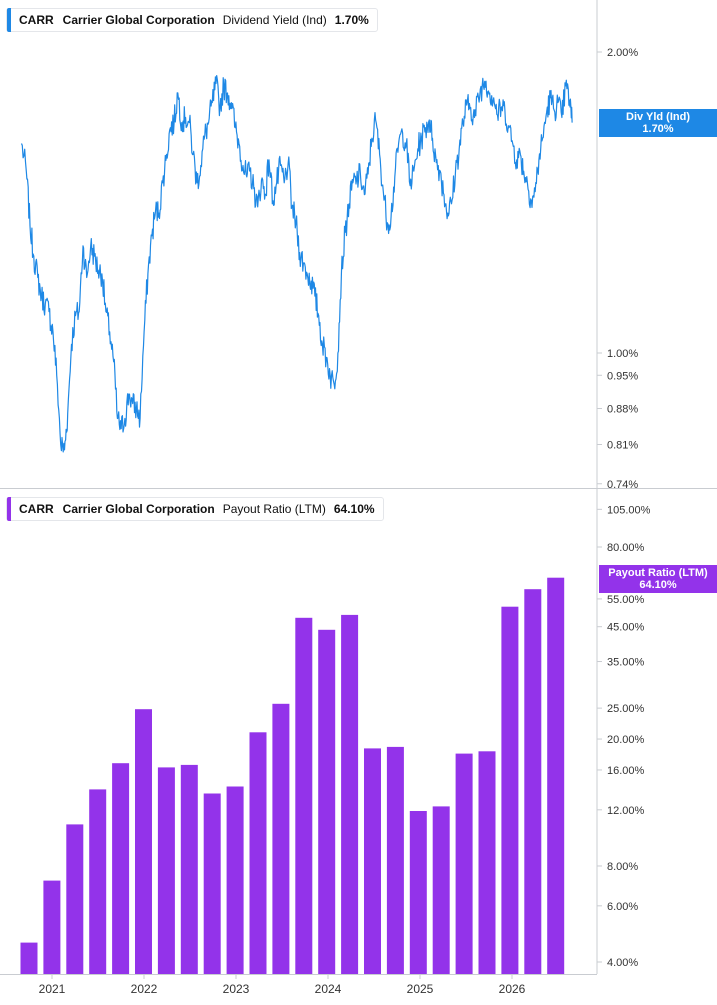 The height and width of the screenshot is (1005, 717). I want to click on payout-ratio-flag: Payout Ratio (LTM) 64.10%, so click(658, 579).